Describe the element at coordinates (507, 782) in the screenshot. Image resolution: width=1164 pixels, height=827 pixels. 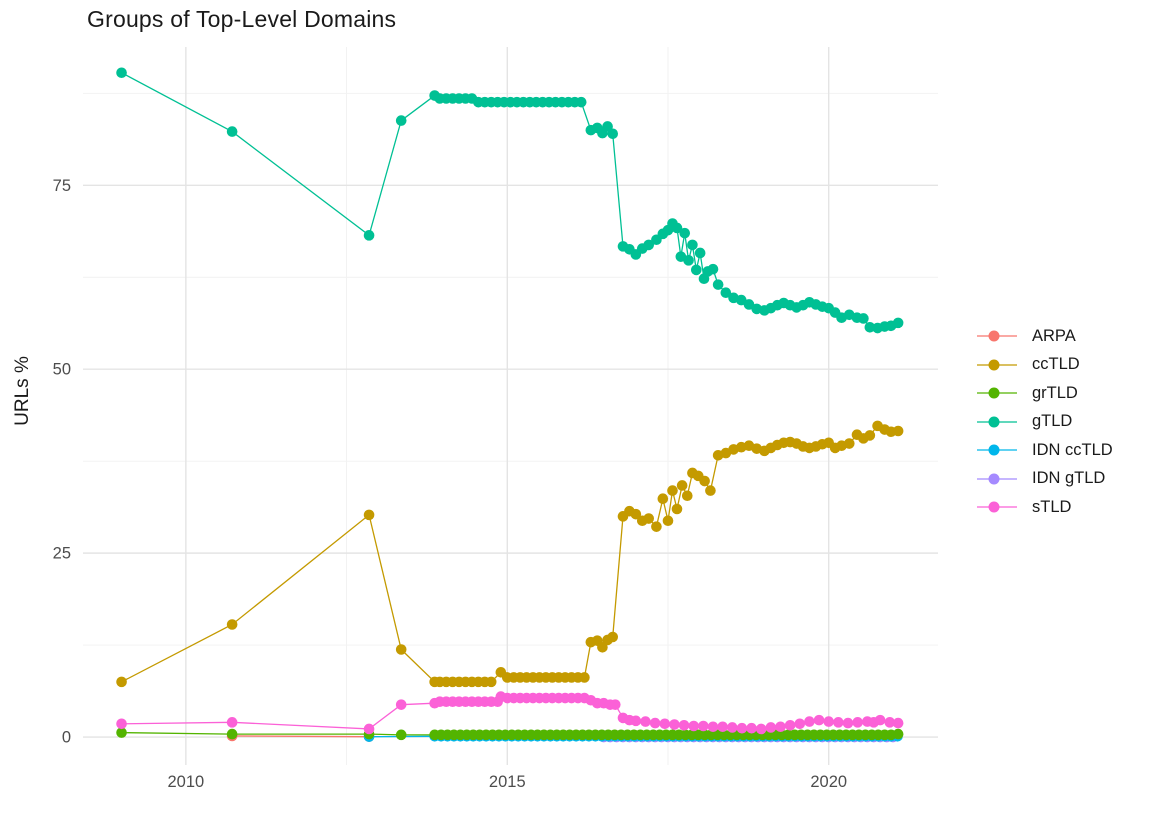
I see `x-tick-label: 2015` at that location.